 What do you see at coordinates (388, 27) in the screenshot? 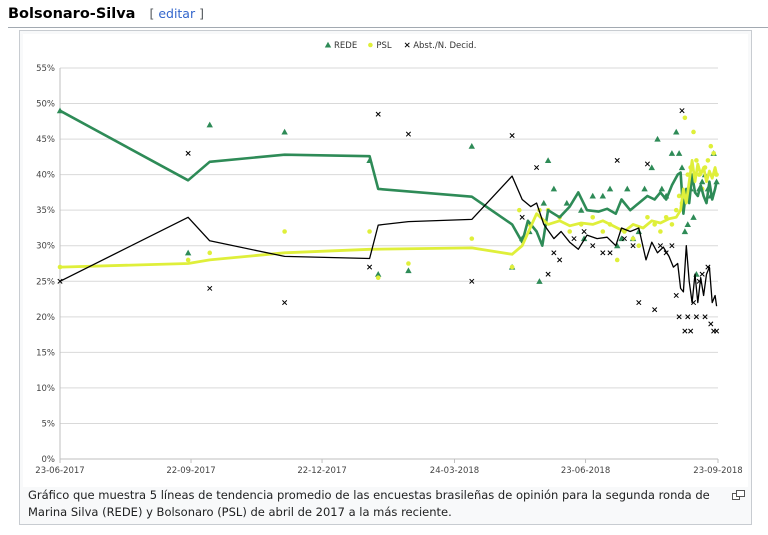
I see `heading-rule` at bounding box center [388, 27].